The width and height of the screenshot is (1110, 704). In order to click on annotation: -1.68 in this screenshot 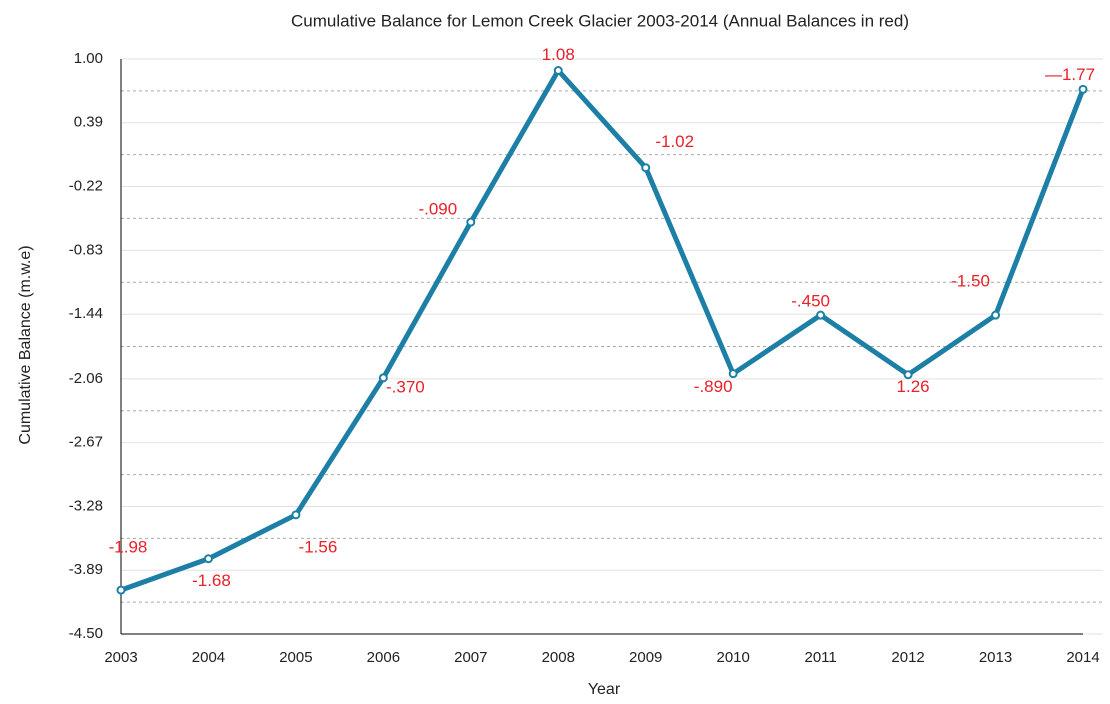, I will do `click(211, 580)`.